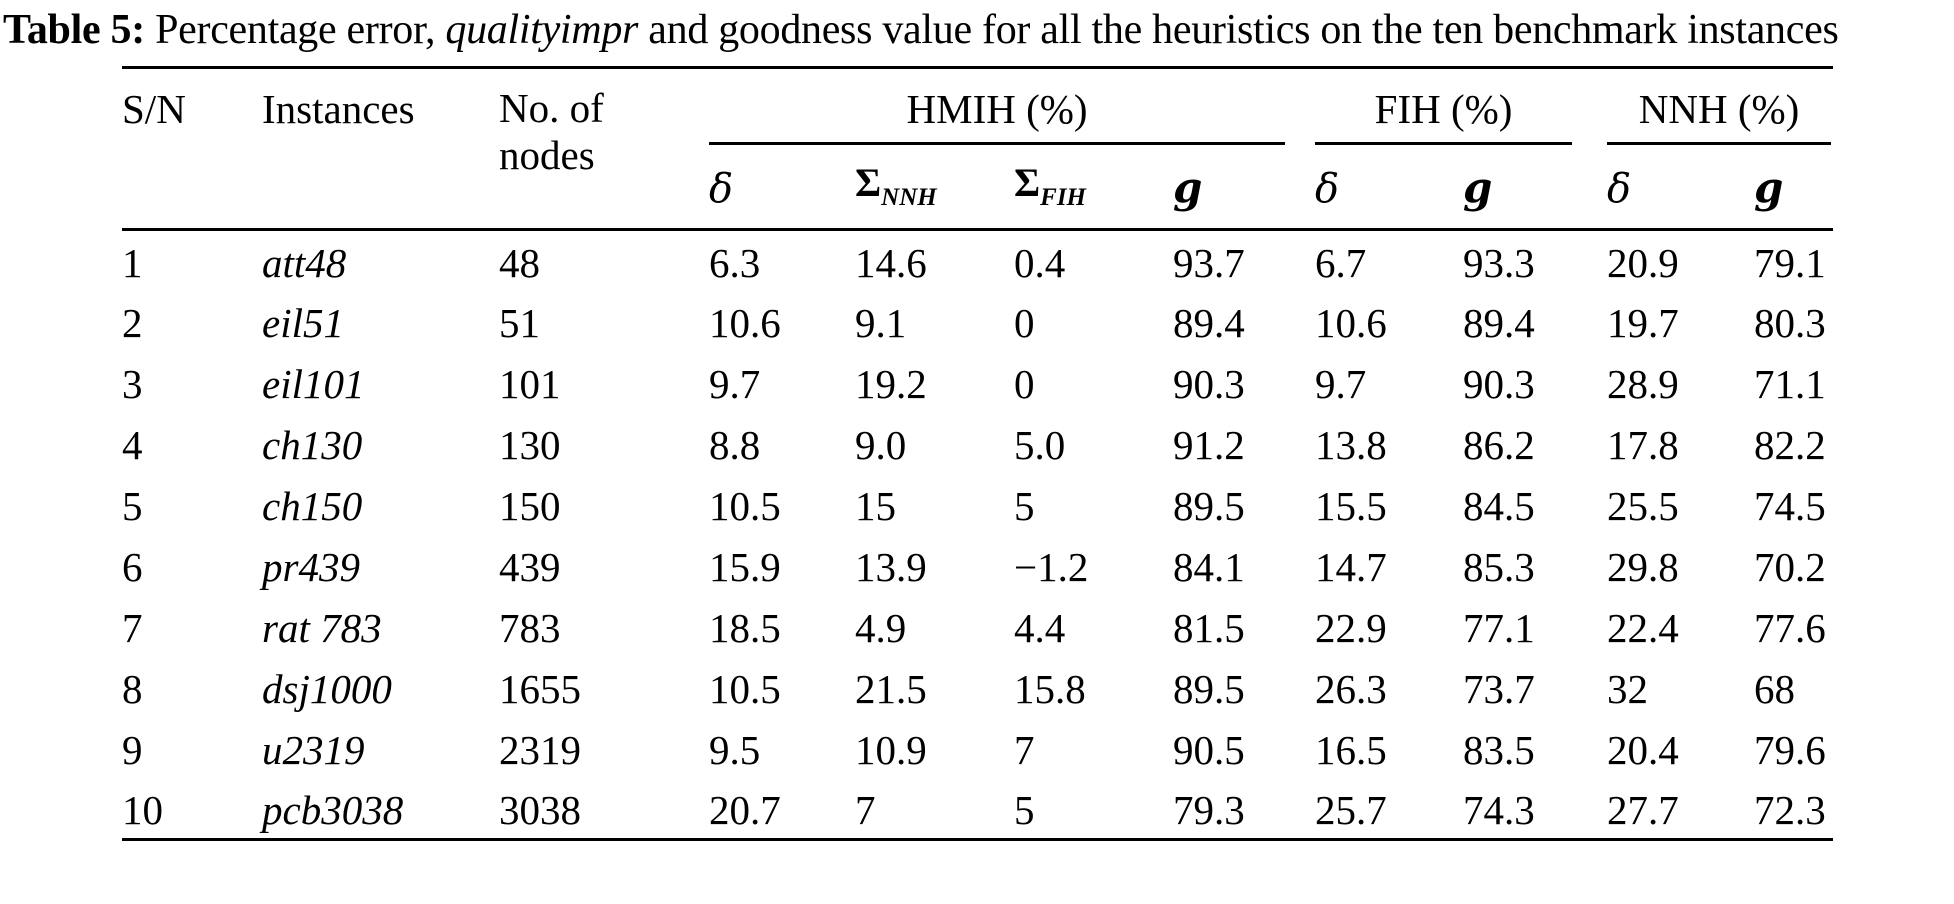  What do you see at coordinates (1024, 506) in the screenshot?
I see `cell-hmih-sigma-fih: 5` at bounding box center [1024, 506].